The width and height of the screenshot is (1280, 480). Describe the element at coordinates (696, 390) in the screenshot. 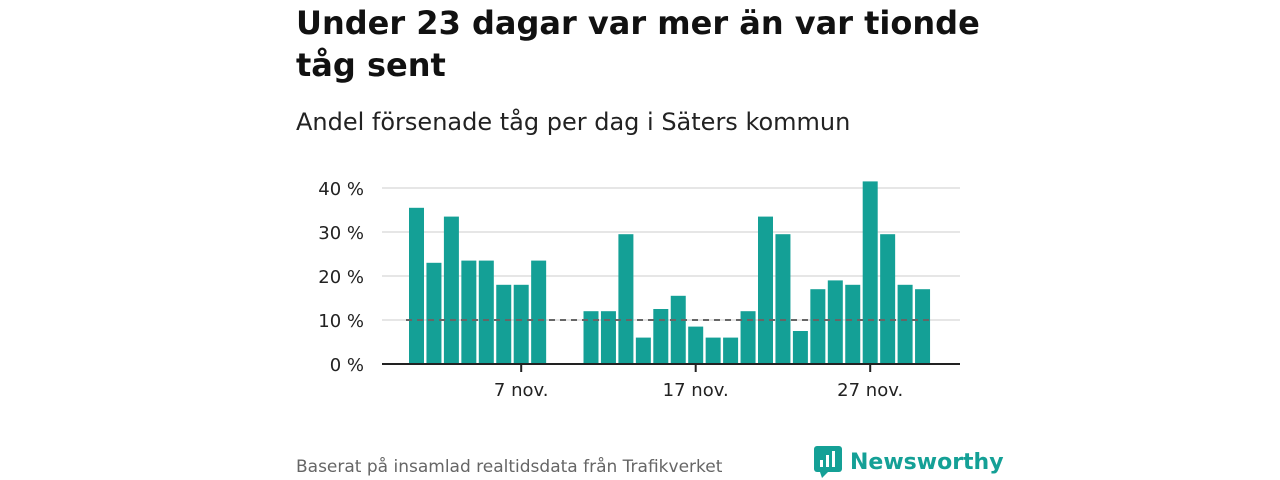

I see `x-tick-label: 17 nov.` at that location.